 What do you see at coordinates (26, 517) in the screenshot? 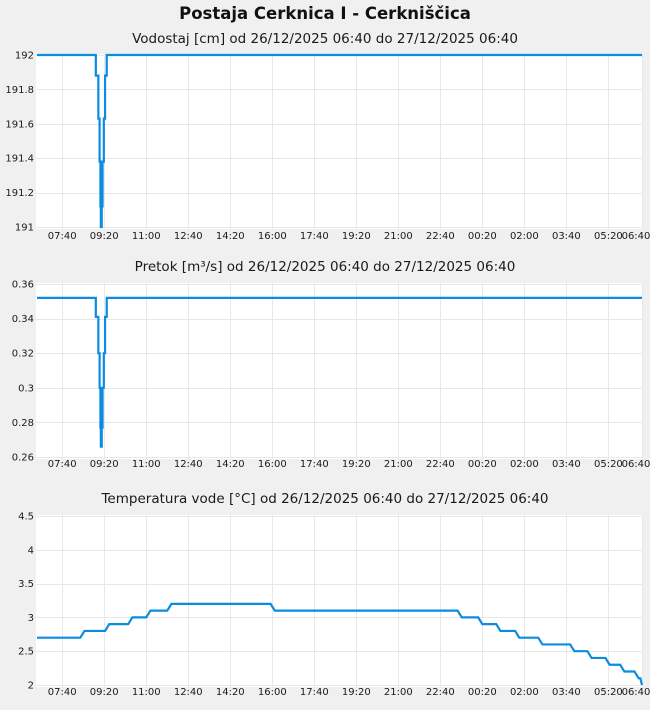
I see `y-tick-label: 4.5` at bounding box center [26, 517].